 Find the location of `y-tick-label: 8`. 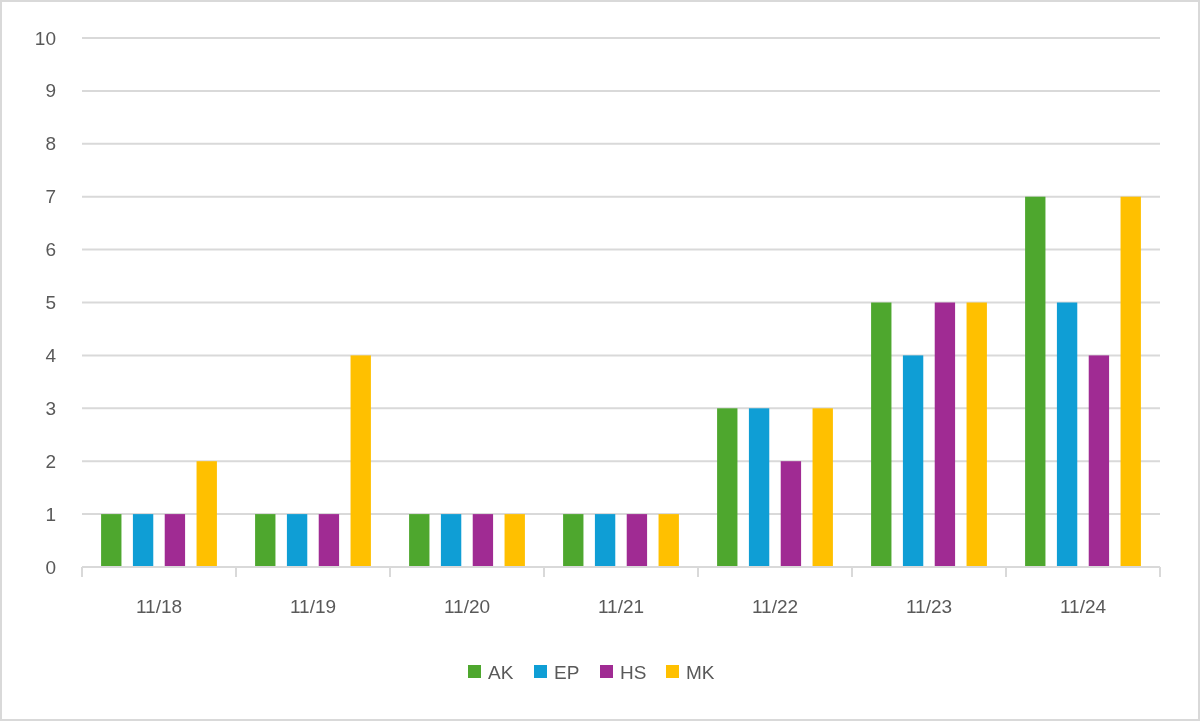

y-tick-label: 8 is located at coordinates (50, 144).